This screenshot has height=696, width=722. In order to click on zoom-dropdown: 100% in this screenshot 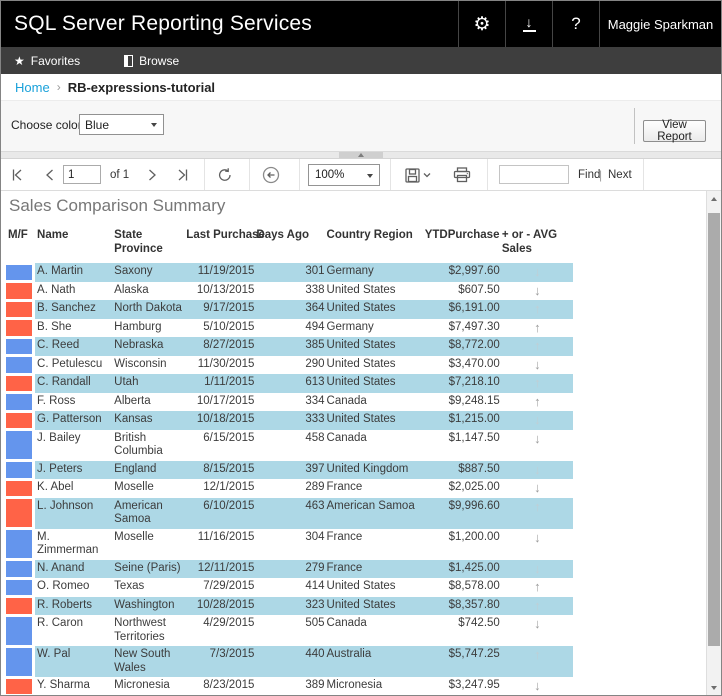, I will do `click(344, 175)`.